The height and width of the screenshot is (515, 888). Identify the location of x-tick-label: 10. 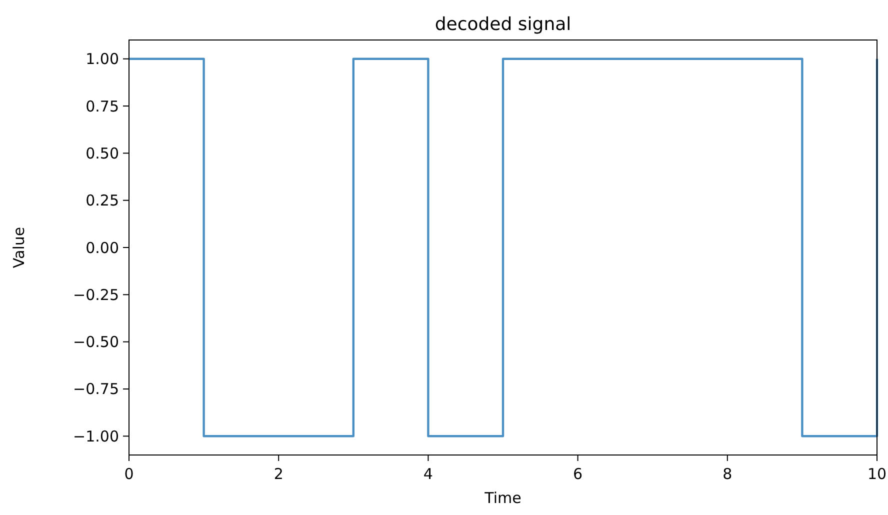
(877, 474).